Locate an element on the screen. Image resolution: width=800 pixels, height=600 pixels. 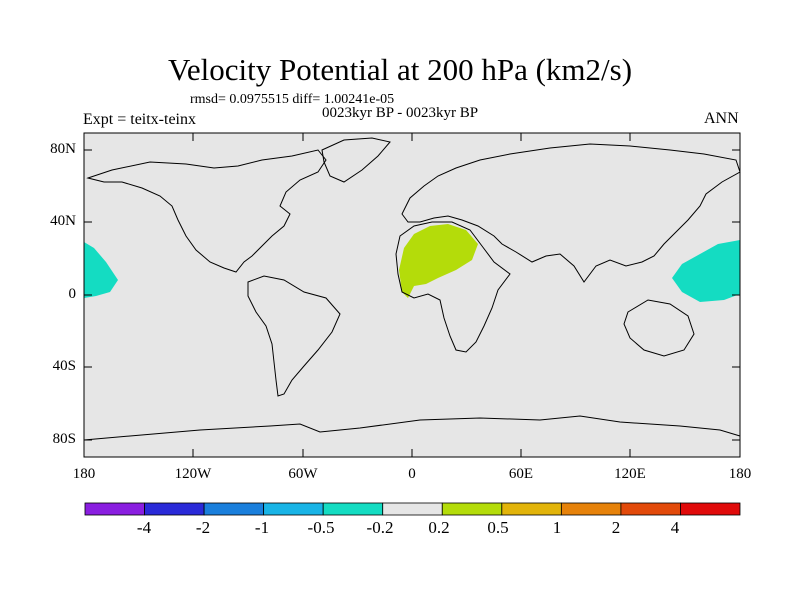
map-title: Velocity Potential at 200 hPa (km2/s) is located at coordinates (400, 69).